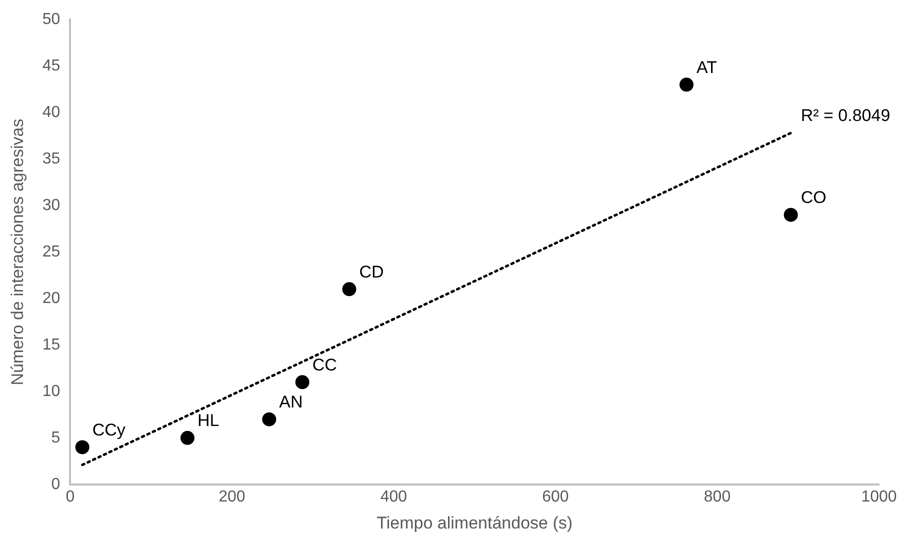  I want to click on x-tick-label: 200, so click(232, 497).